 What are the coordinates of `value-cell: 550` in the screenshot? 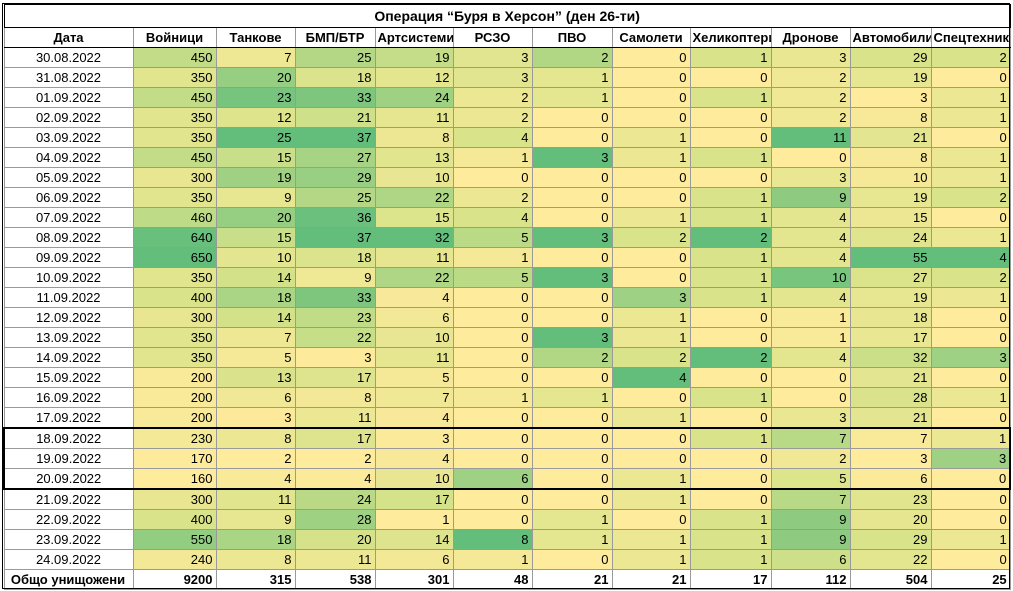 It's located at (174, 539).